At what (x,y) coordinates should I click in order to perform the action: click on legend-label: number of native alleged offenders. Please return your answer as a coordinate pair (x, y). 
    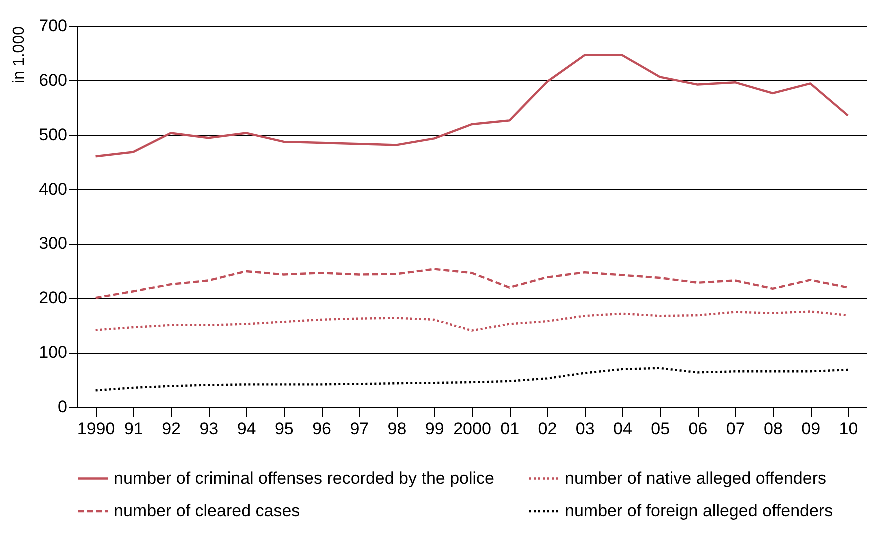
    Looking at the image, I should click on (695, 478).